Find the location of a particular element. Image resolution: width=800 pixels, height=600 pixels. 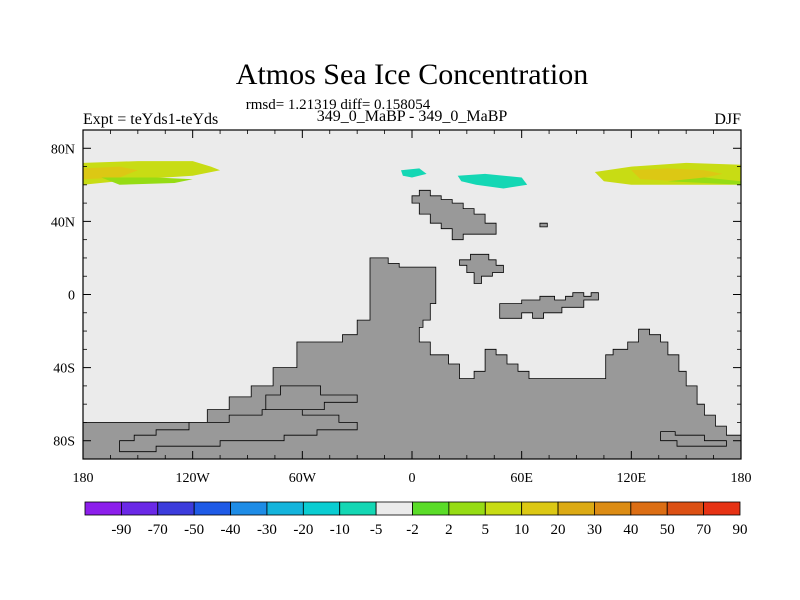

ice-teal-patch-central is located at coordinates (414, 173).